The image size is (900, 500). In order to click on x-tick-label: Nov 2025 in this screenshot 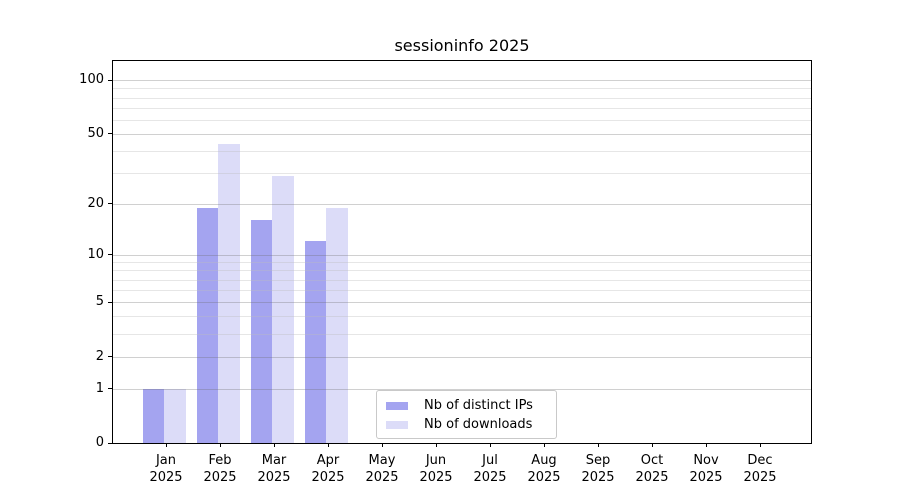, I will do `click(706, 469)`.